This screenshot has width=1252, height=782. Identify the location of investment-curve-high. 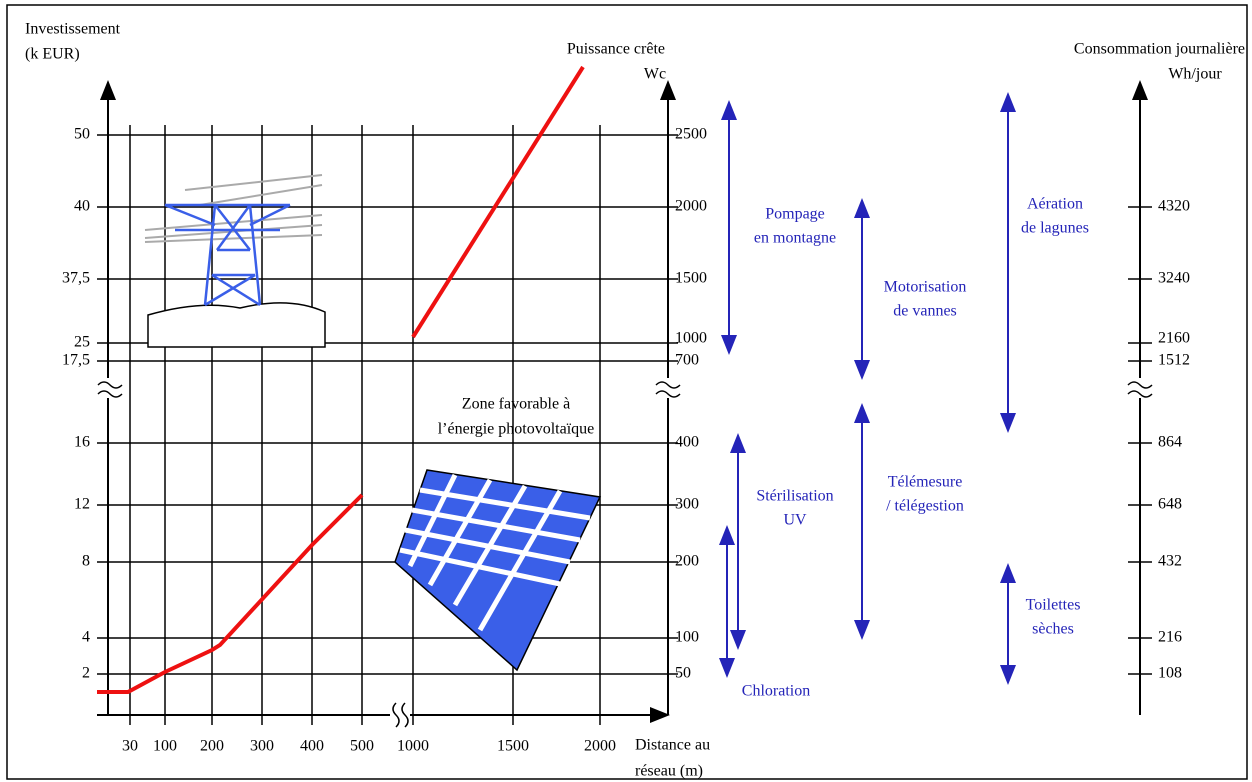
(498, 202).